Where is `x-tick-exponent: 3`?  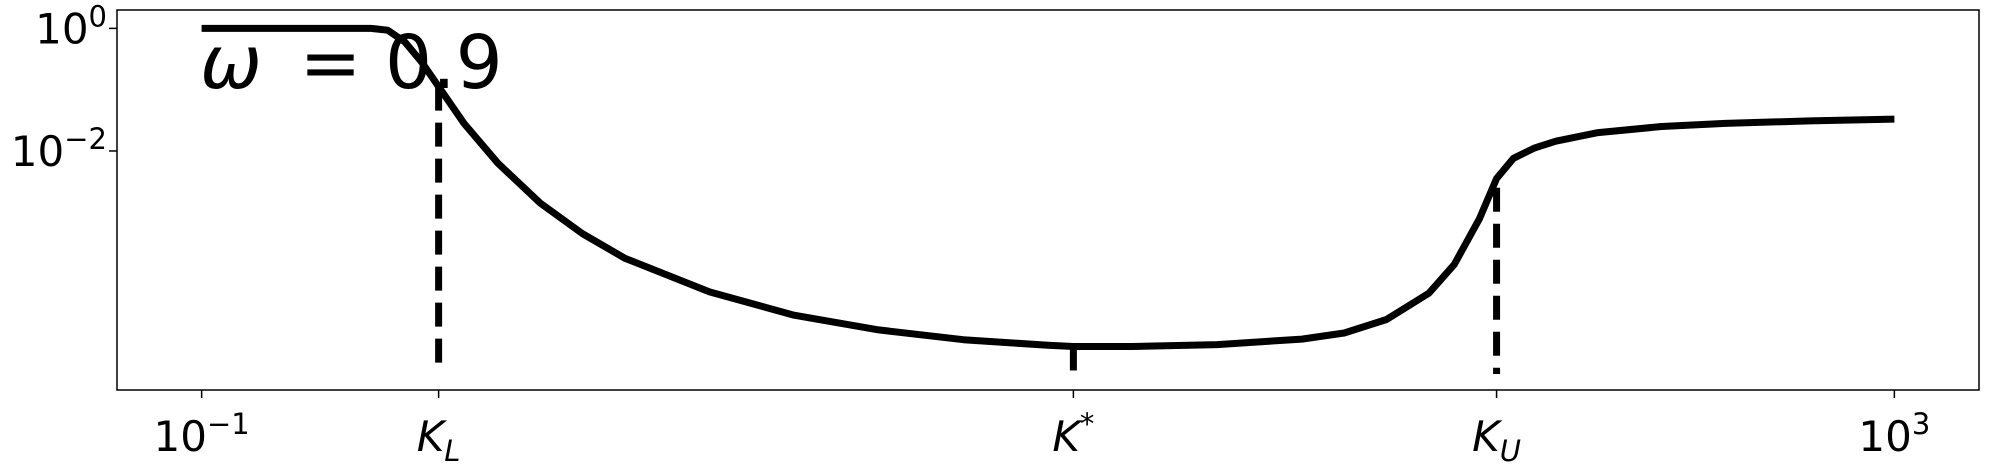
x-tick-exponent: 3 is located at coordinates (1921, 424).